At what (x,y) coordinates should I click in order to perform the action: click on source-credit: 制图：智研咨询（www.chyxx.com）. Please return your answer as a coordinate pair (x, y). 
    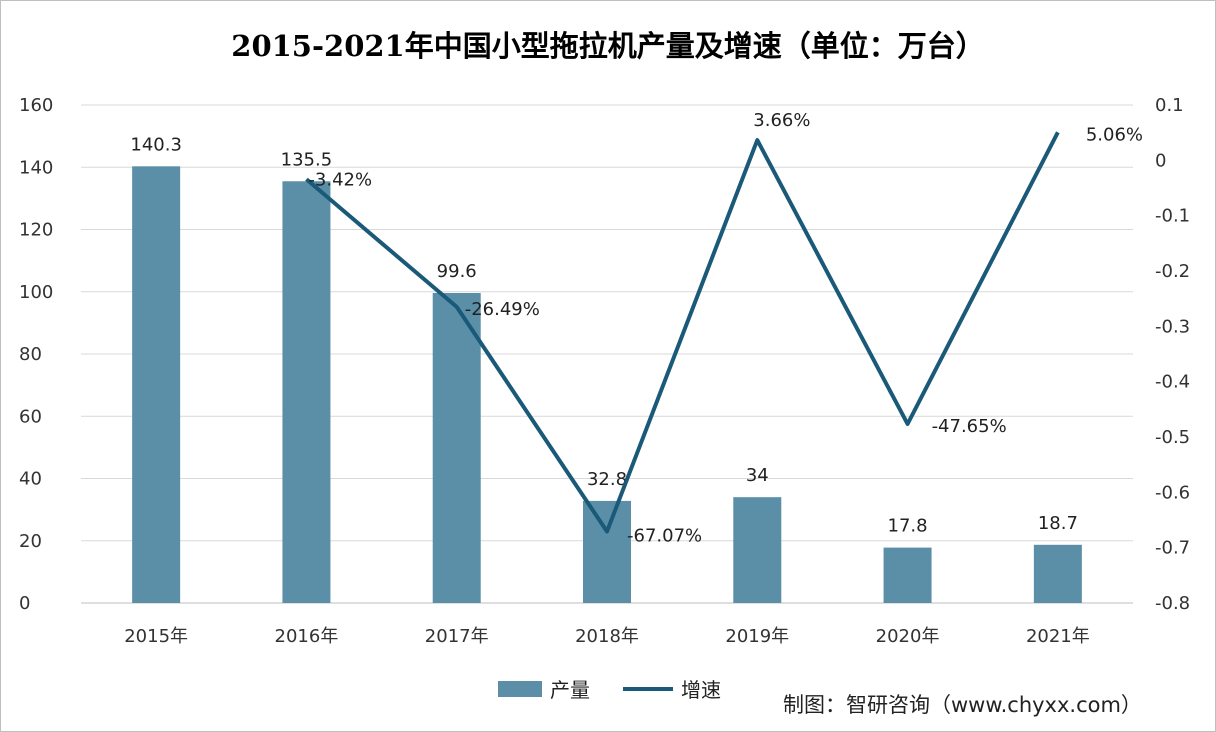
    Looking at the image, I should click on (962, 705).